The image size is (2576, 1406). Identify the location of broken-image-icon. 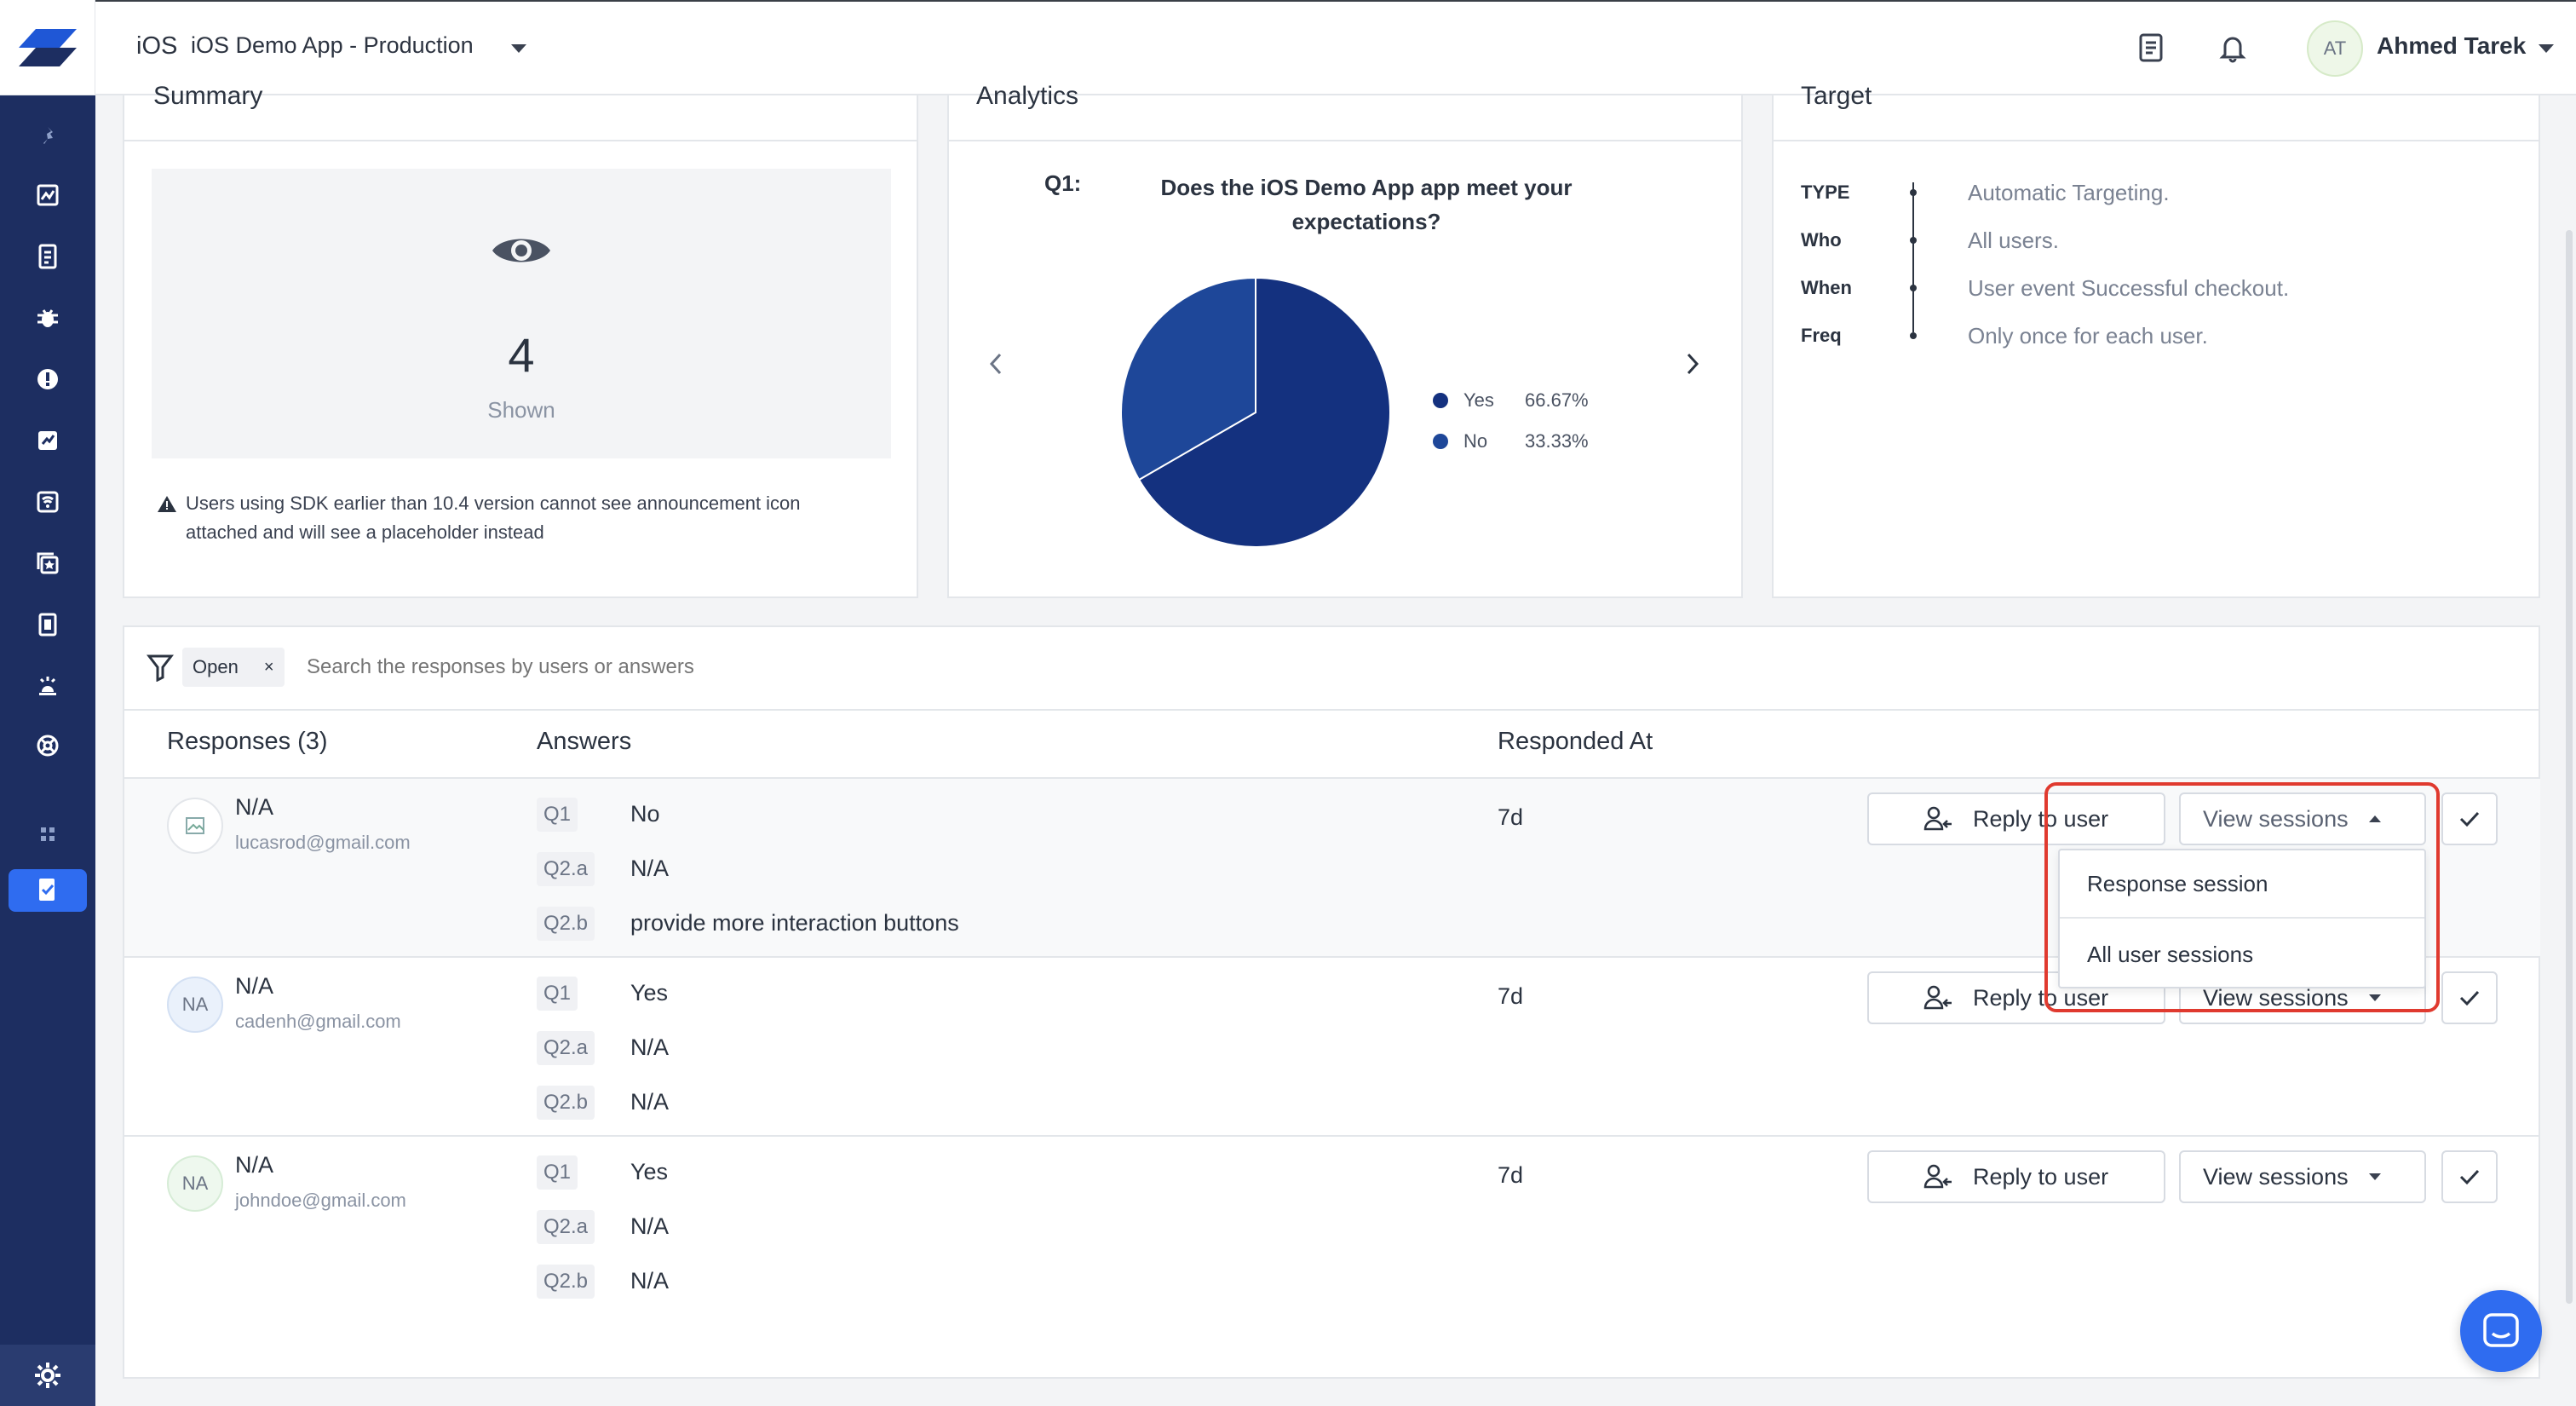
(195, 825).